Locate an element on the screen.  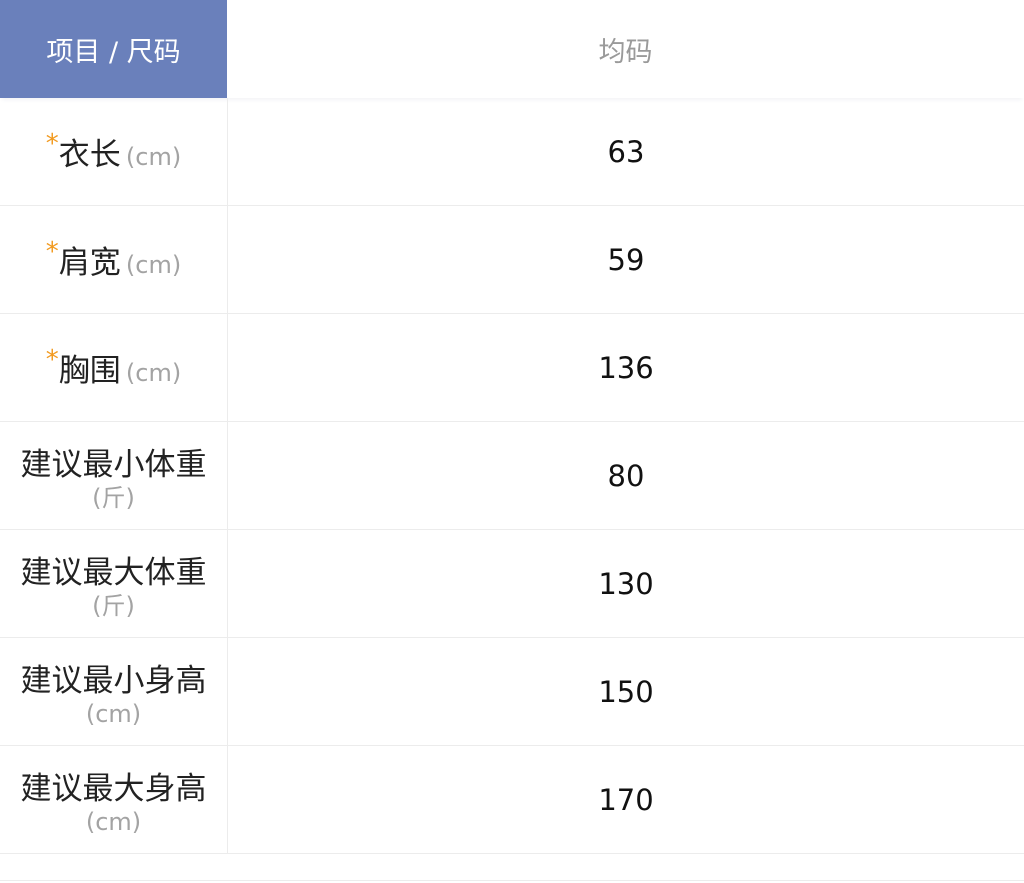
header-item-size: 项目 / 尺码 is located at coordinates (113, 49).